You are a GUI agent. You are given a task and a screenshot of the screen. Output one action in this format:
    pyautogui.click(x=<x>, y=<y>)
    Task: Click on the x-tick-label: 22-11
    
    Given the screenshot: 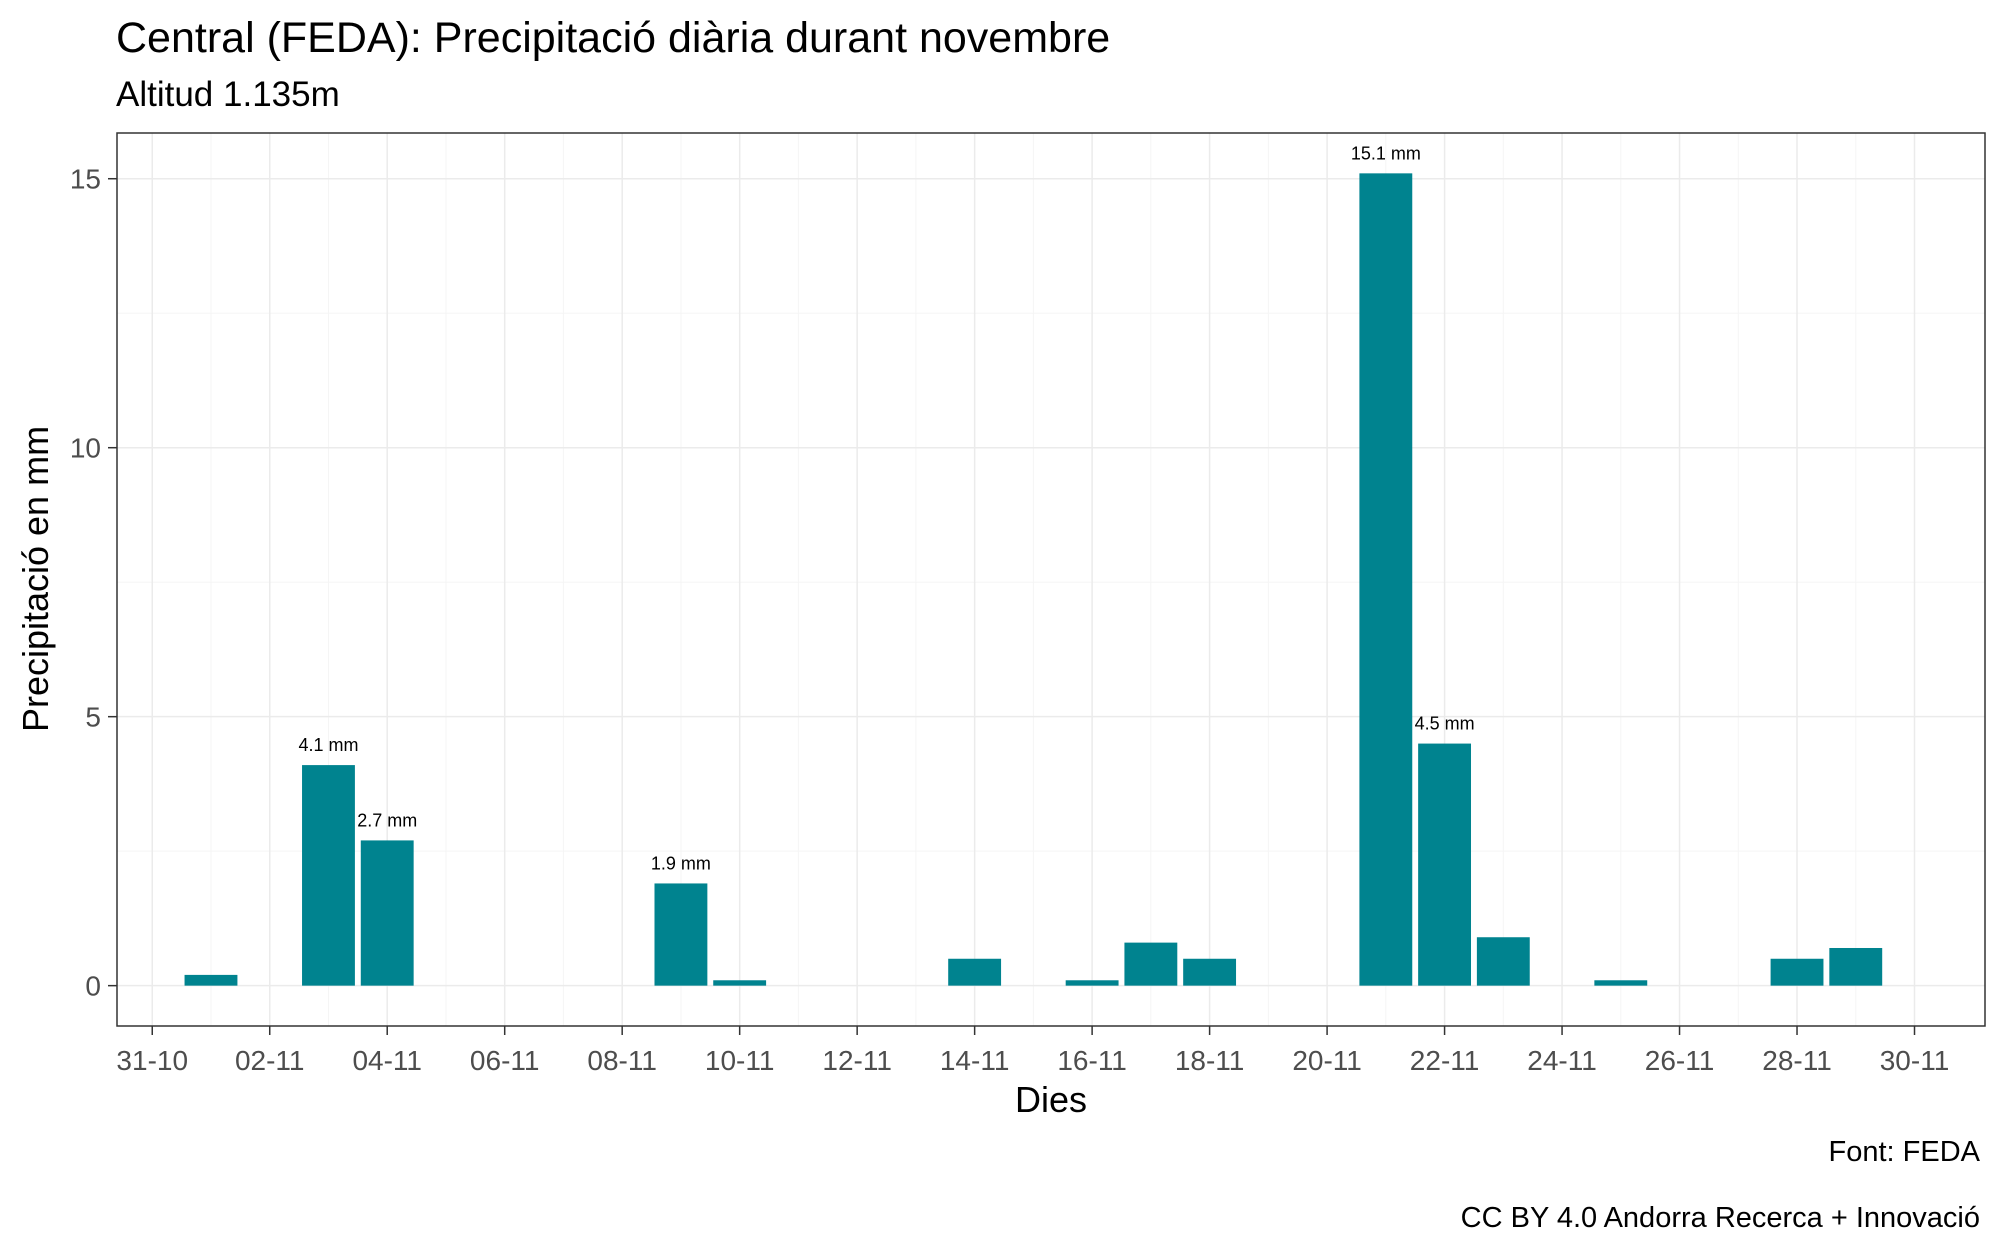 What is the action you would take?
    pyautogui.click(x=1445, y=1060)
    